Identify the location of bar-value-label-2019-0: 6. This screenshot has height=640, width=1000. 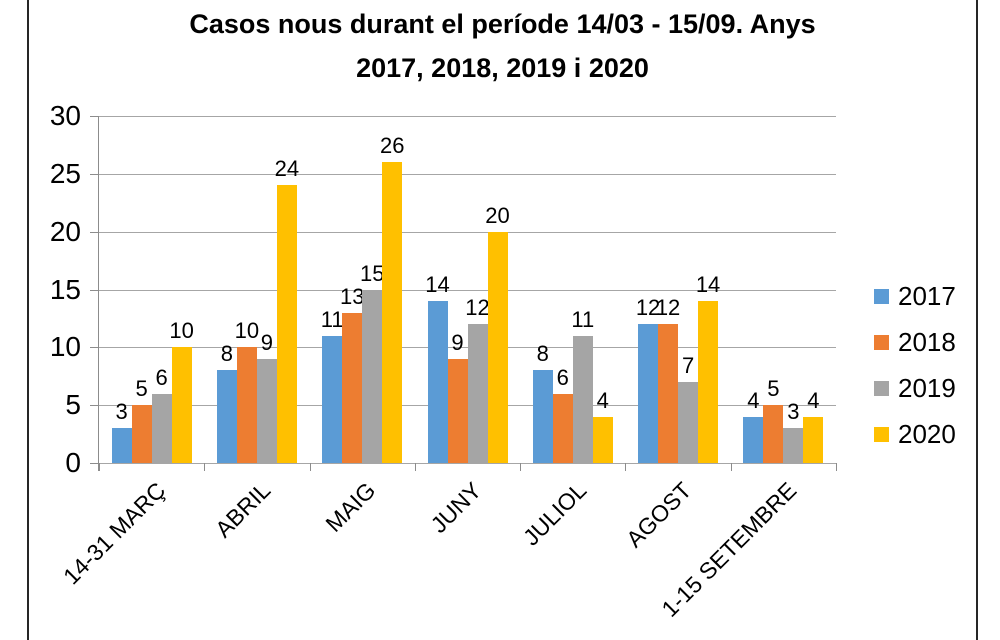
(161, 377).